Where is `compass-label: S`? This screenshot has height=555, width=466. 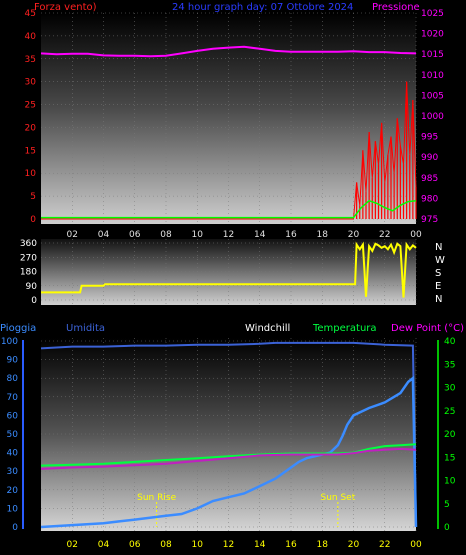
compass-label: S is located at coordinates (438, 273).